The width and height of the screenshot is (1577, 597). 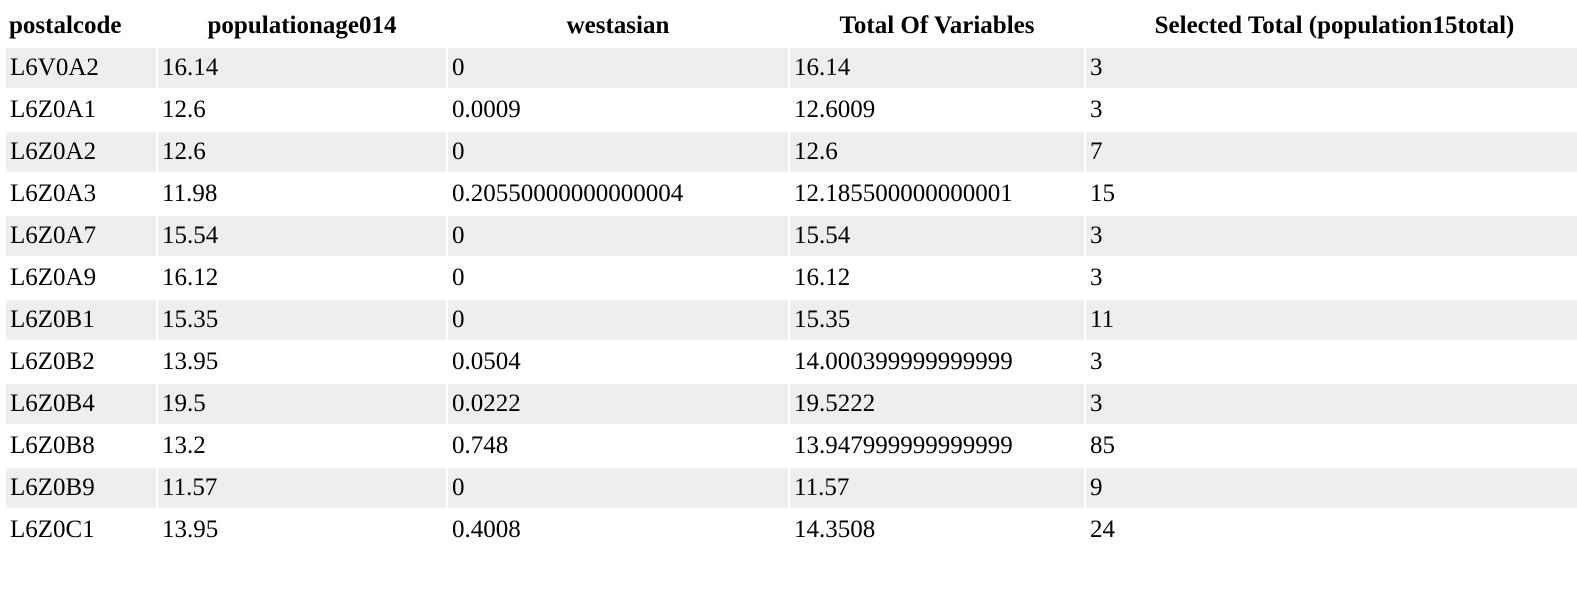 What do you see at coordinates (81, 152) in the screenshot?
I see `cell-postalcode: L6Z0A2` at bounding box center [81, 152].